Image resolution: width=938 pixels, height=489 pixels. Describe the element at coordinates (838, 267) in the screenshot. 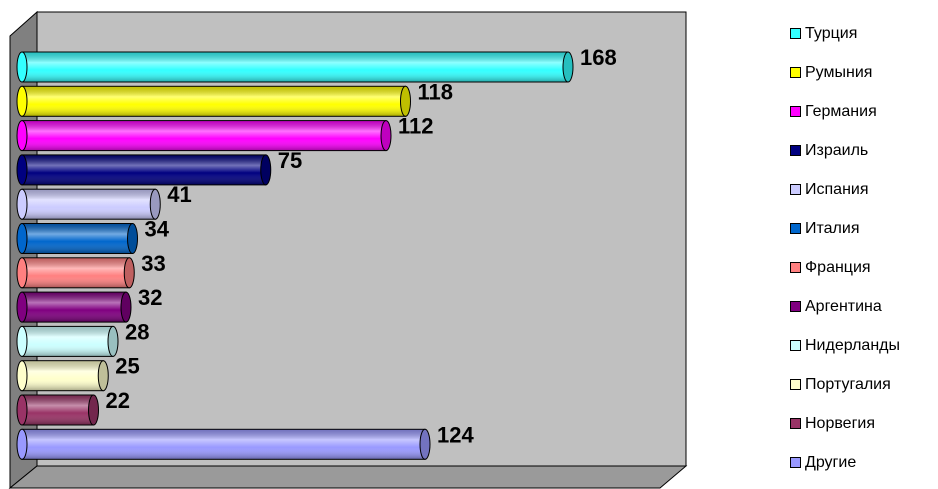

I see `legend-label-7: Франция` at that location.